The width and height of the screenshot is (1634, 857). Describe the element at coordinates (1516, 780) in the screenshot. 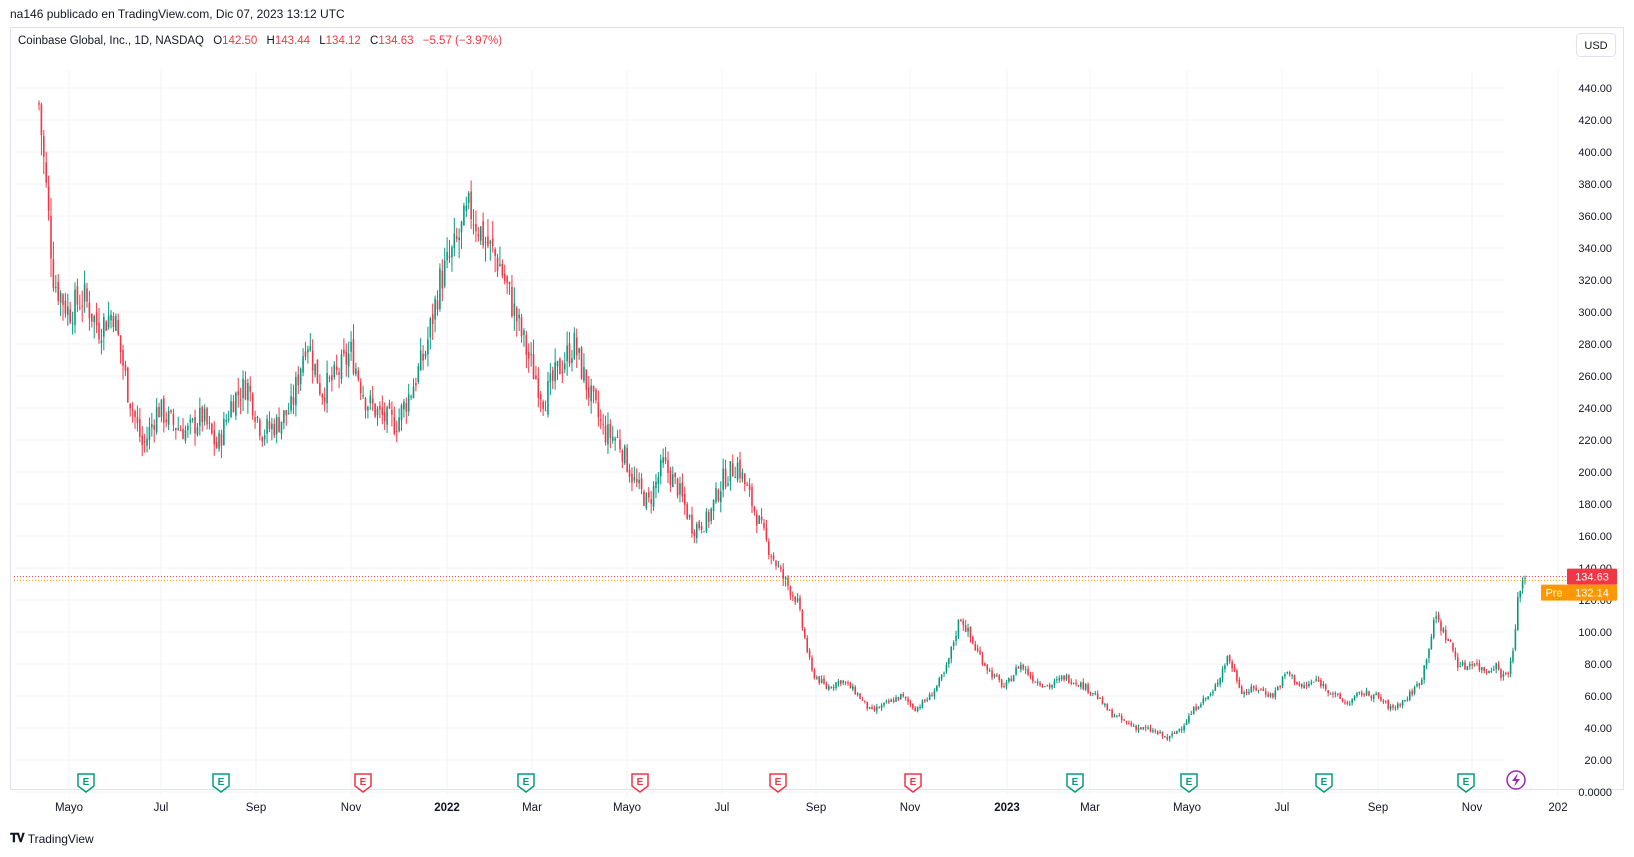

I see `dividend-lightning-icon` at that location.